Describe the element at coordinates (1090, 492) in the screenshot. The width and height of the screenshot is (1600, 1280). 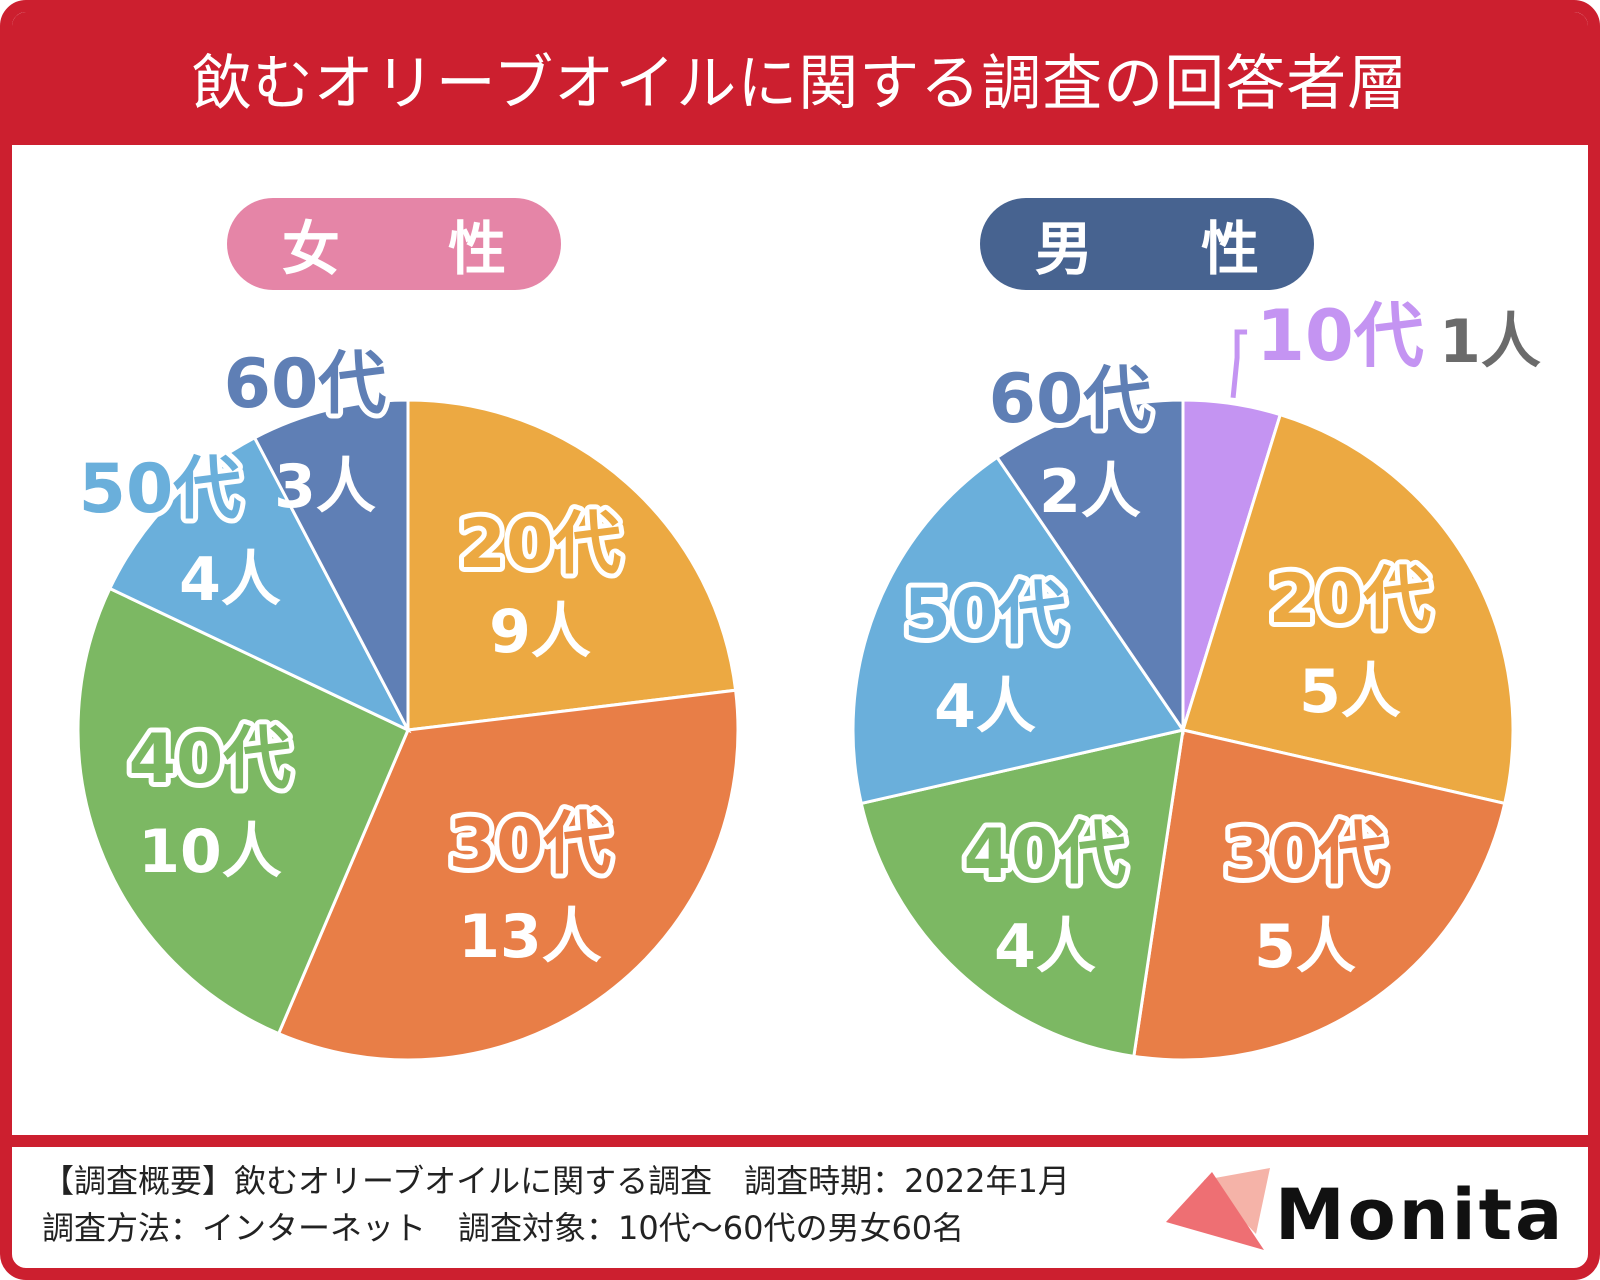
I see `male-slice-count-60代: 2人` at that location.